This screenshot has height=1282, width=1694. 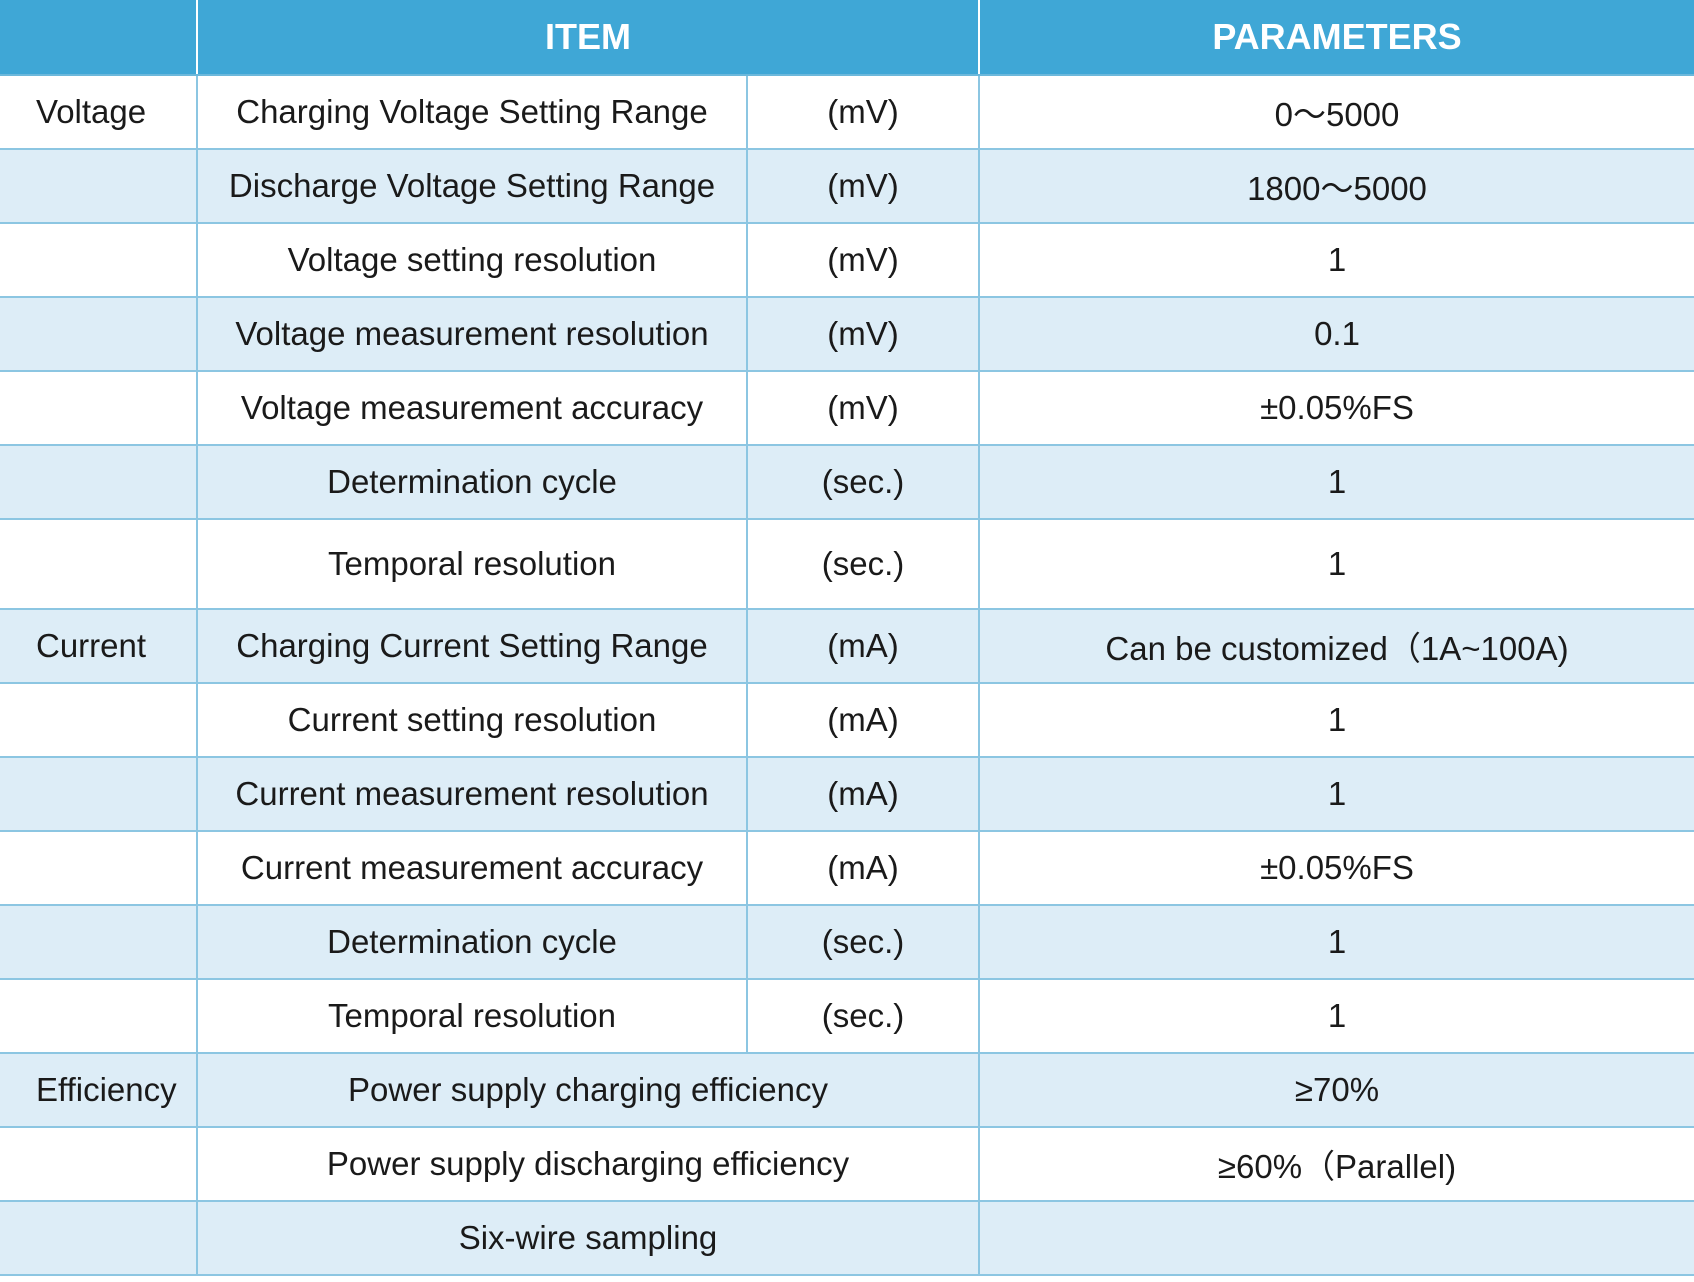 What do you see at coordinates (1336, 646) in the screenshot?
I see `parameter-cell: Can be customized（1A~100A)` at bounding box center [1336, 646].